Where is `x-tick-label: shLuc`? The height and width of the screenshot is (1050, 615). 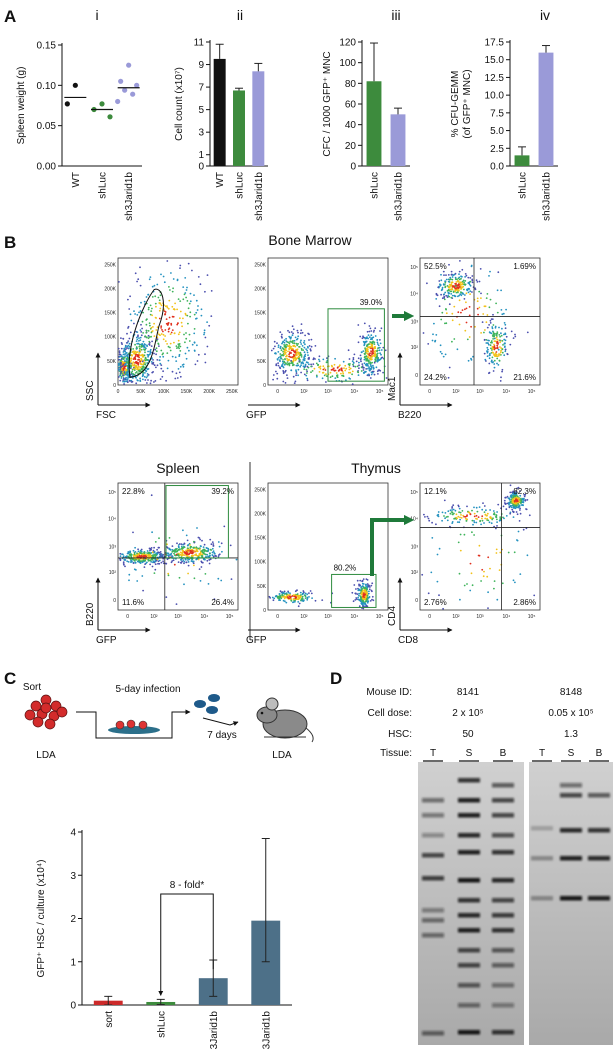 x-tick-label: shLuc is located at coordinates (240, 185).